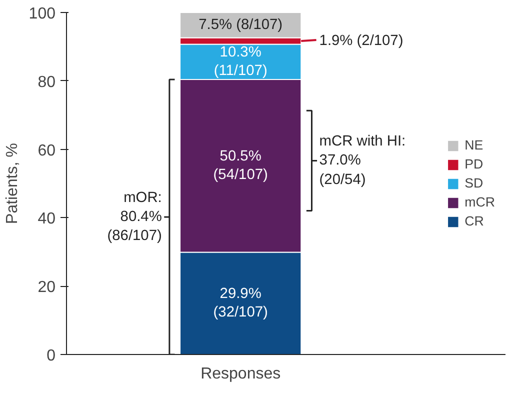  I want to click on annotation: mOR: 80.4% (86/107), so click(134, 217).